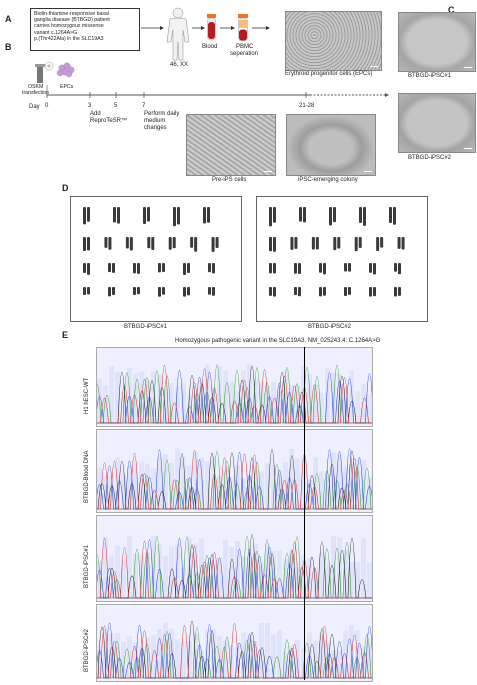 The image size is (477, 685). Describe the element at coordinates (72, 20) in the screenshot. I see `patient-info-line: ganglia disease (BTBGD) patient` at that location.